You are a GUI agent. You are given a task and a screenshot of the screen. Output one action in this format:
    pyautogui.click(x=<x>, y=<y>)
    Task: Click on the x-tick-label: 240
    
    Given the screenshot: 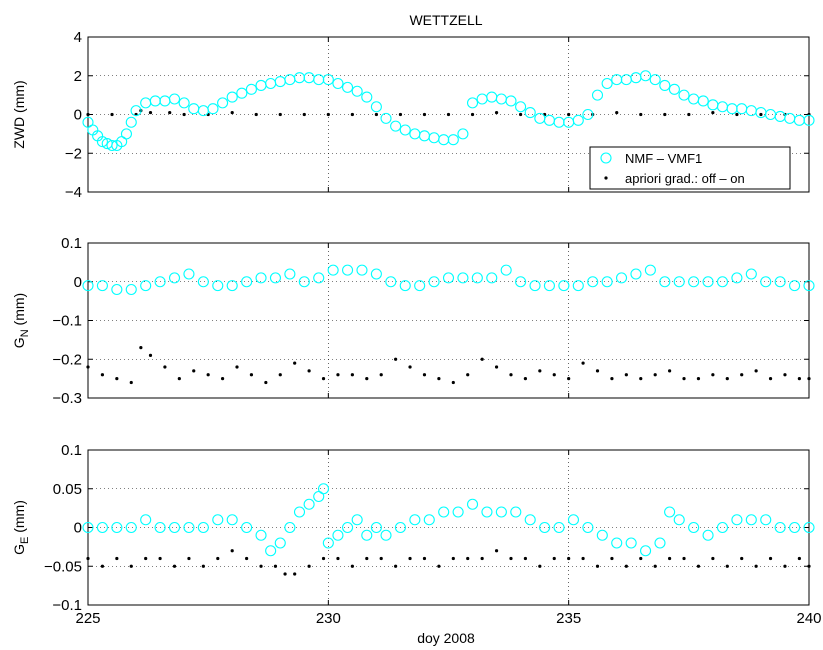 What is the action you would take?
    pyautogui.click(x=808, y=618)
    